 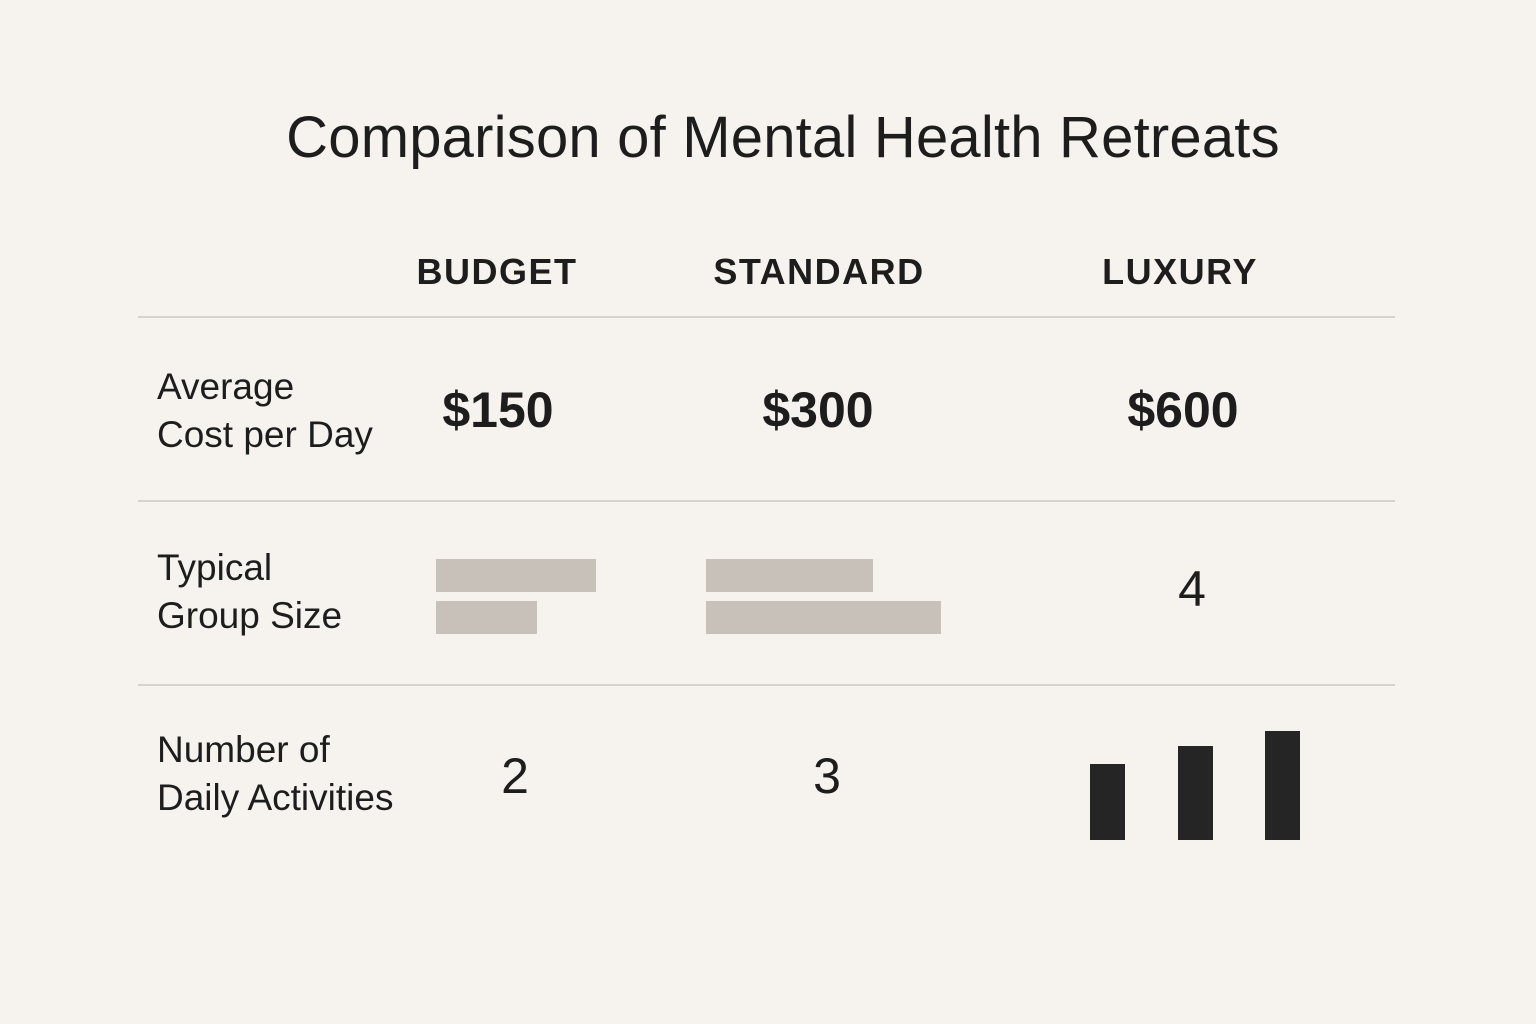 What do you see at coordinates (265, 411) in the screenshot?
I see `row-label-average-cost: Average Cost per Day` at bounding box center [265, 411].